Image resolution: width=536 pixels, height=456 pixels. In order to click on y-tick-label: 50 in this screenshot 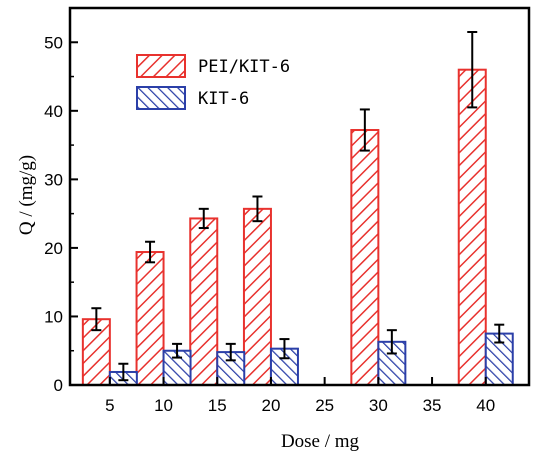, I will do `click(53, 42)`.